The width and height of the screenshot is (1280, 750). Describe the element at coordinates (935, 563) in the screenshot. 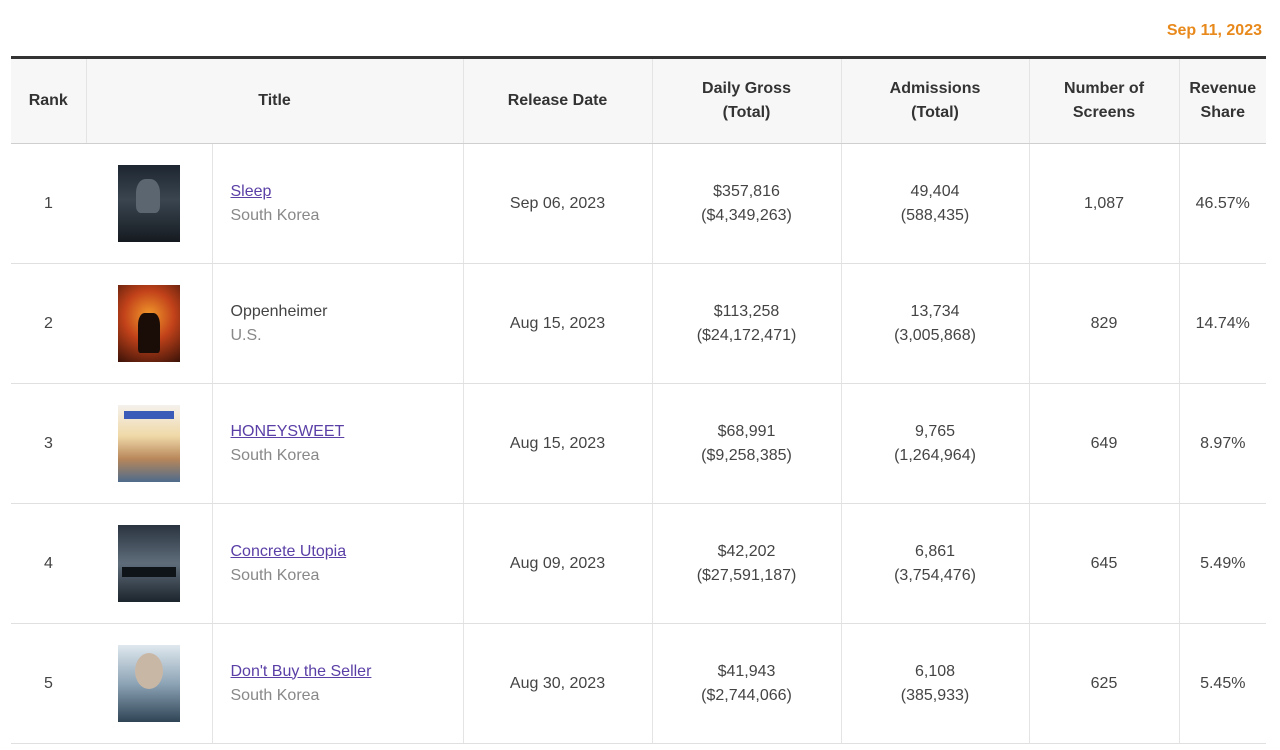

I see `admissions-cell: 6,861 (3,754,476)` at that location.